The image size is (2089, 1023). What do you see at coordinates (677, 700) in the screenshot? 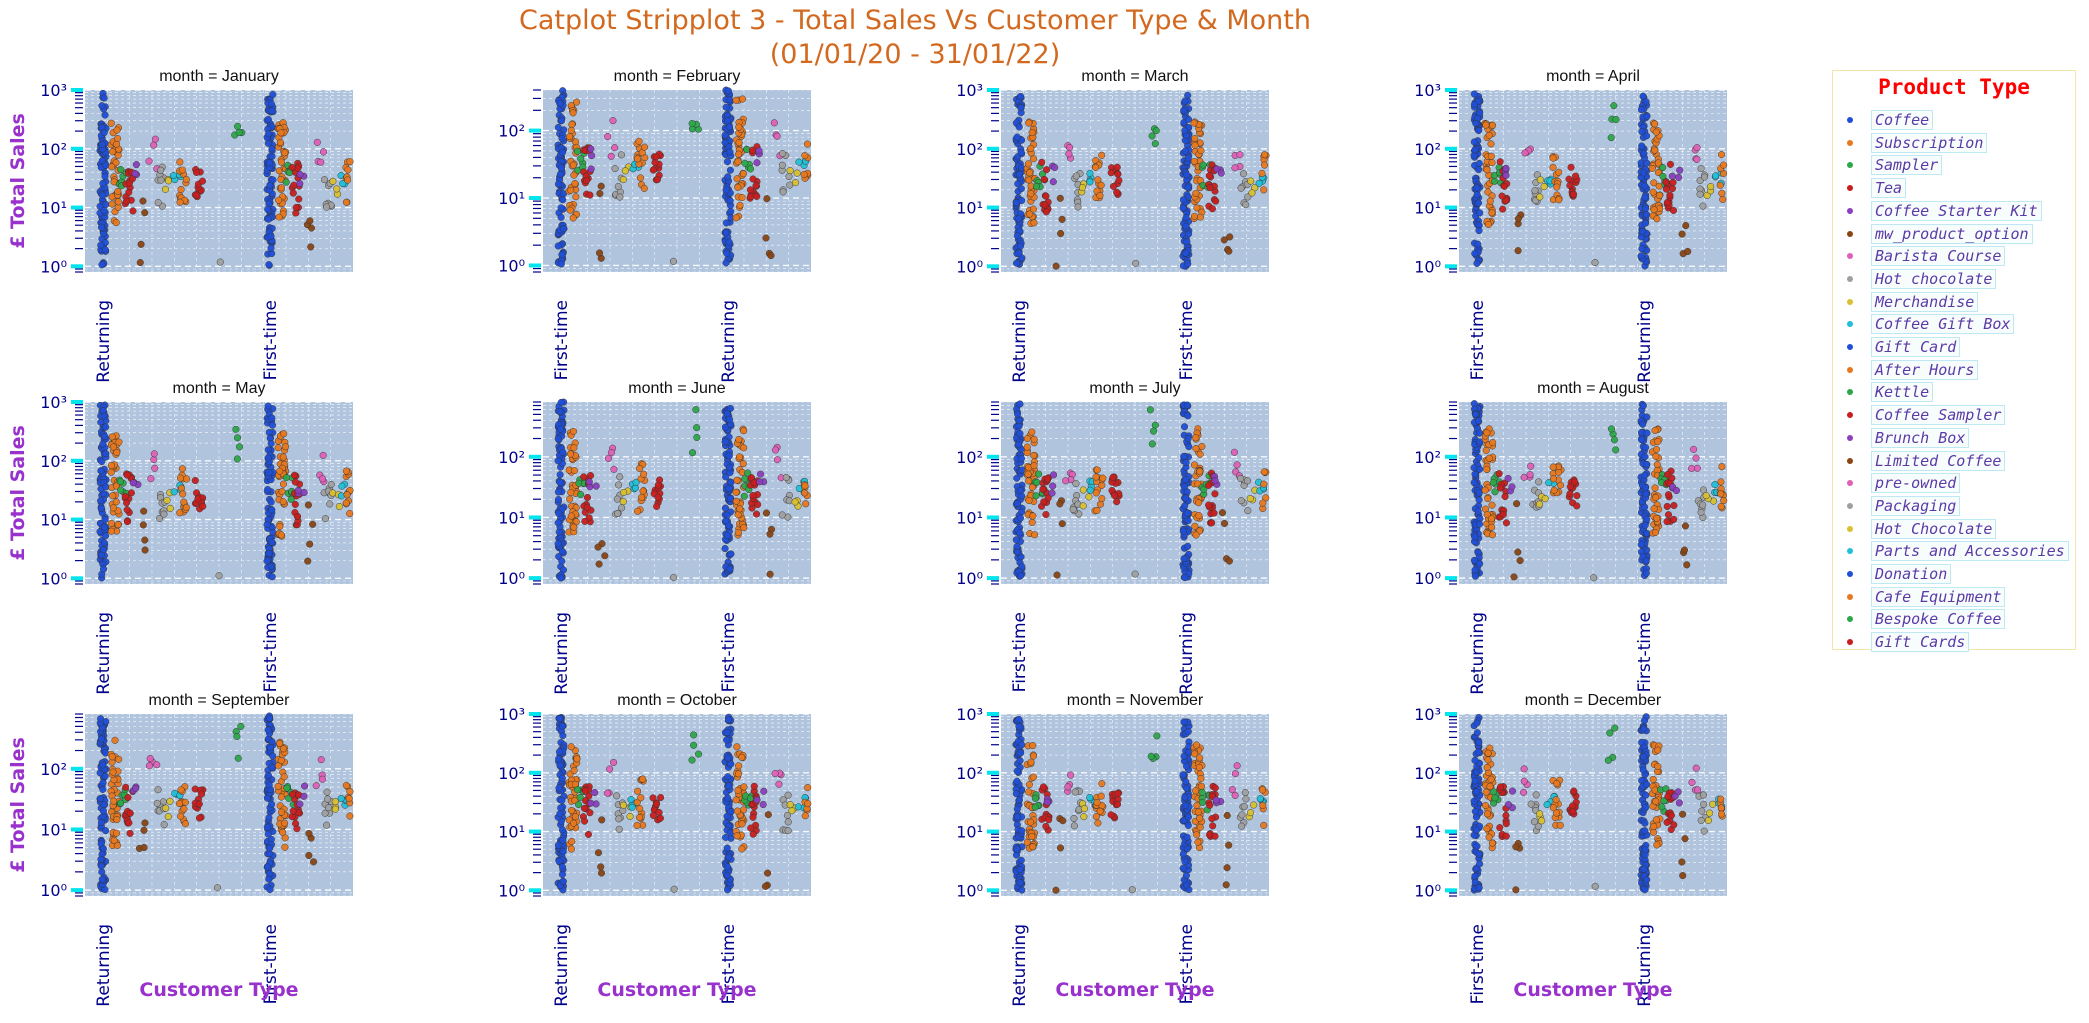
I see `facet-title: month = October` at bounding box center [677, 700].